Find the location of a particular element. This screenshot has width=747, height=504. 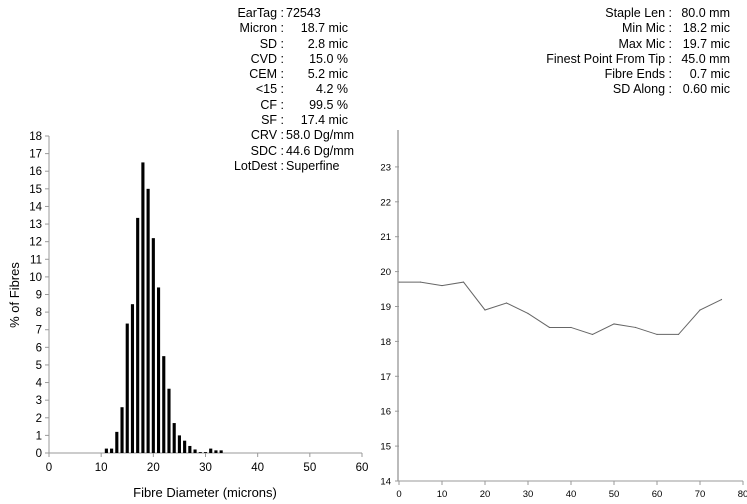

stat-row: CEM : 5.2 mic is located at coordinates (274, 74).